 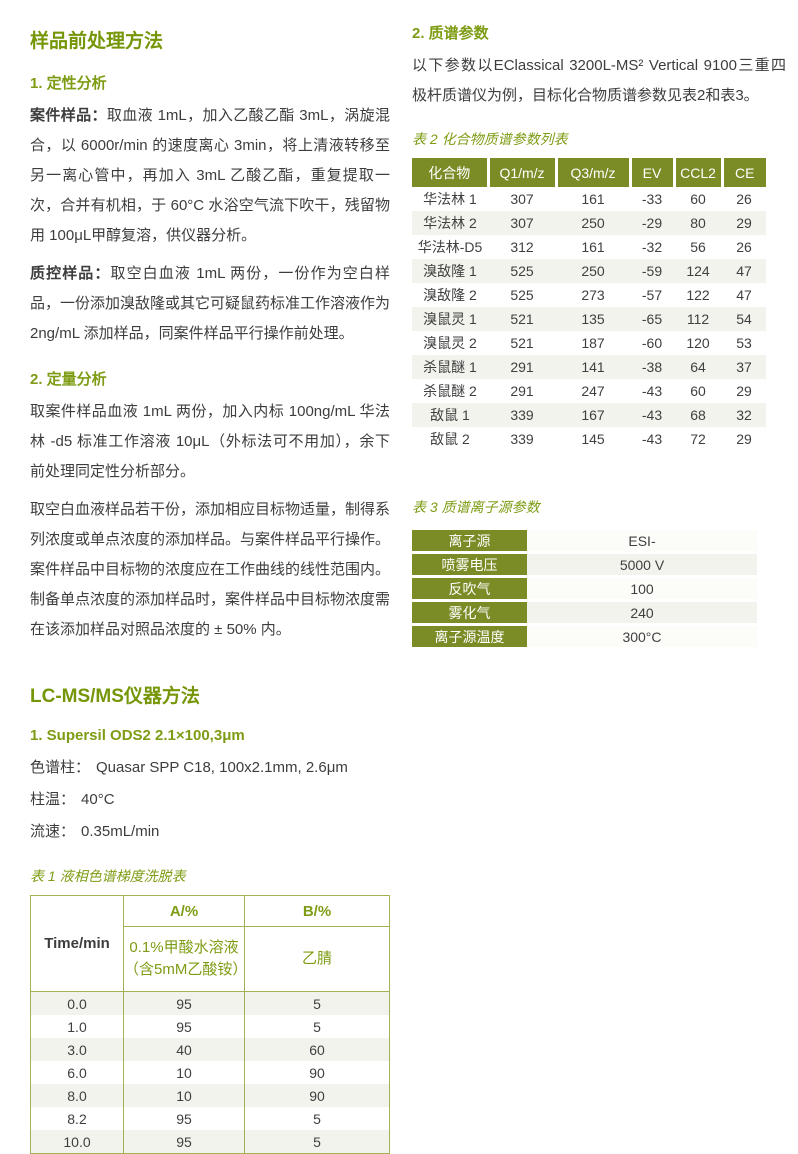 I want to click on gradient-cell: 10, so click(x=184, y=1095).